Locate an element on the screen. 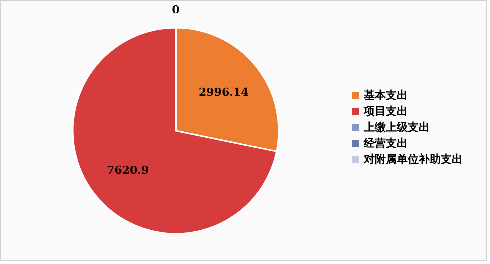 Image resolution: width=490 pixels, height=264 pixels. legend-label: 基本支出 is located at coordinates (385, 95).